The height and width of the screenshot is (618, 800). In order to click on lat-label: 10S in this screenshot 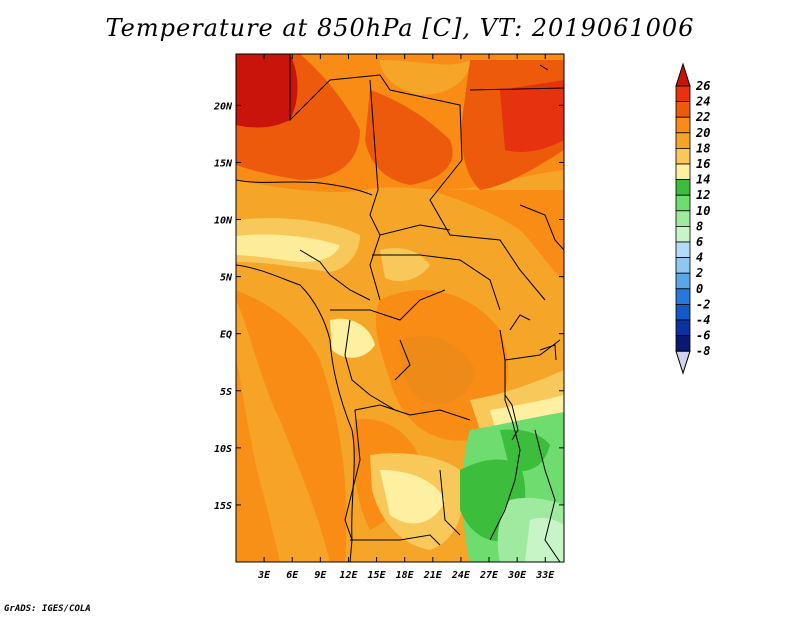, I will do `click(223, 449)`.